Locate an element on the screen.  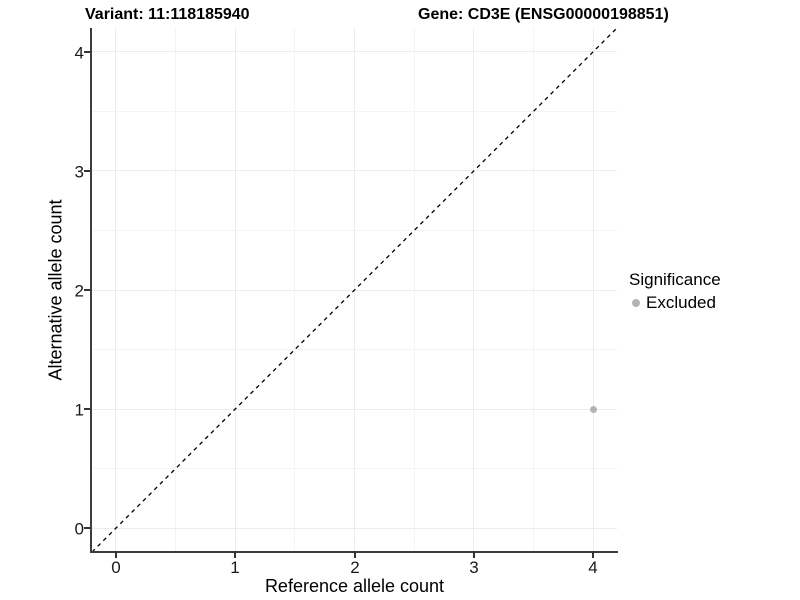
x-tick-label: 2 is located at coordinates (355, 567).